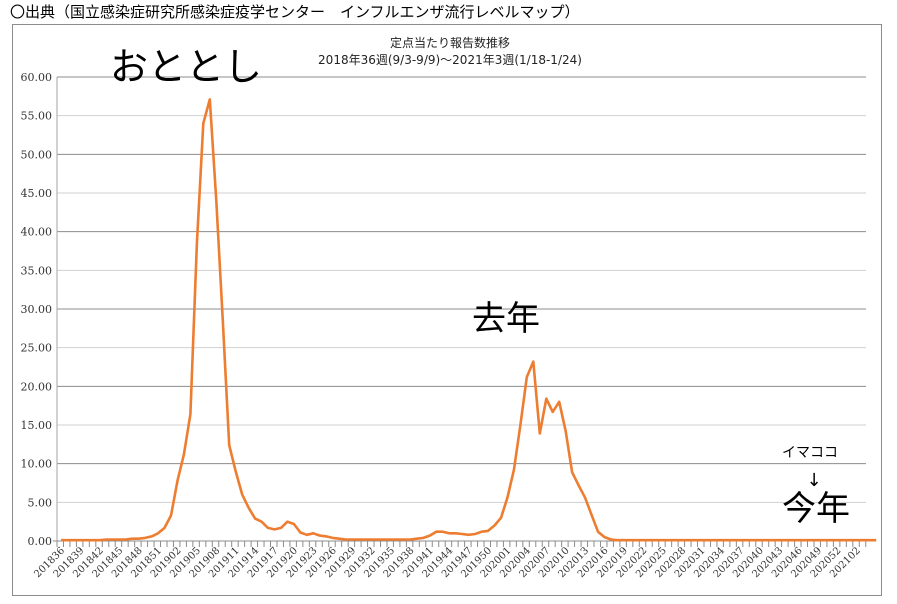 The image size is (897, 604). I want to click on y-tick-label: 15.00, so click(37, 425).